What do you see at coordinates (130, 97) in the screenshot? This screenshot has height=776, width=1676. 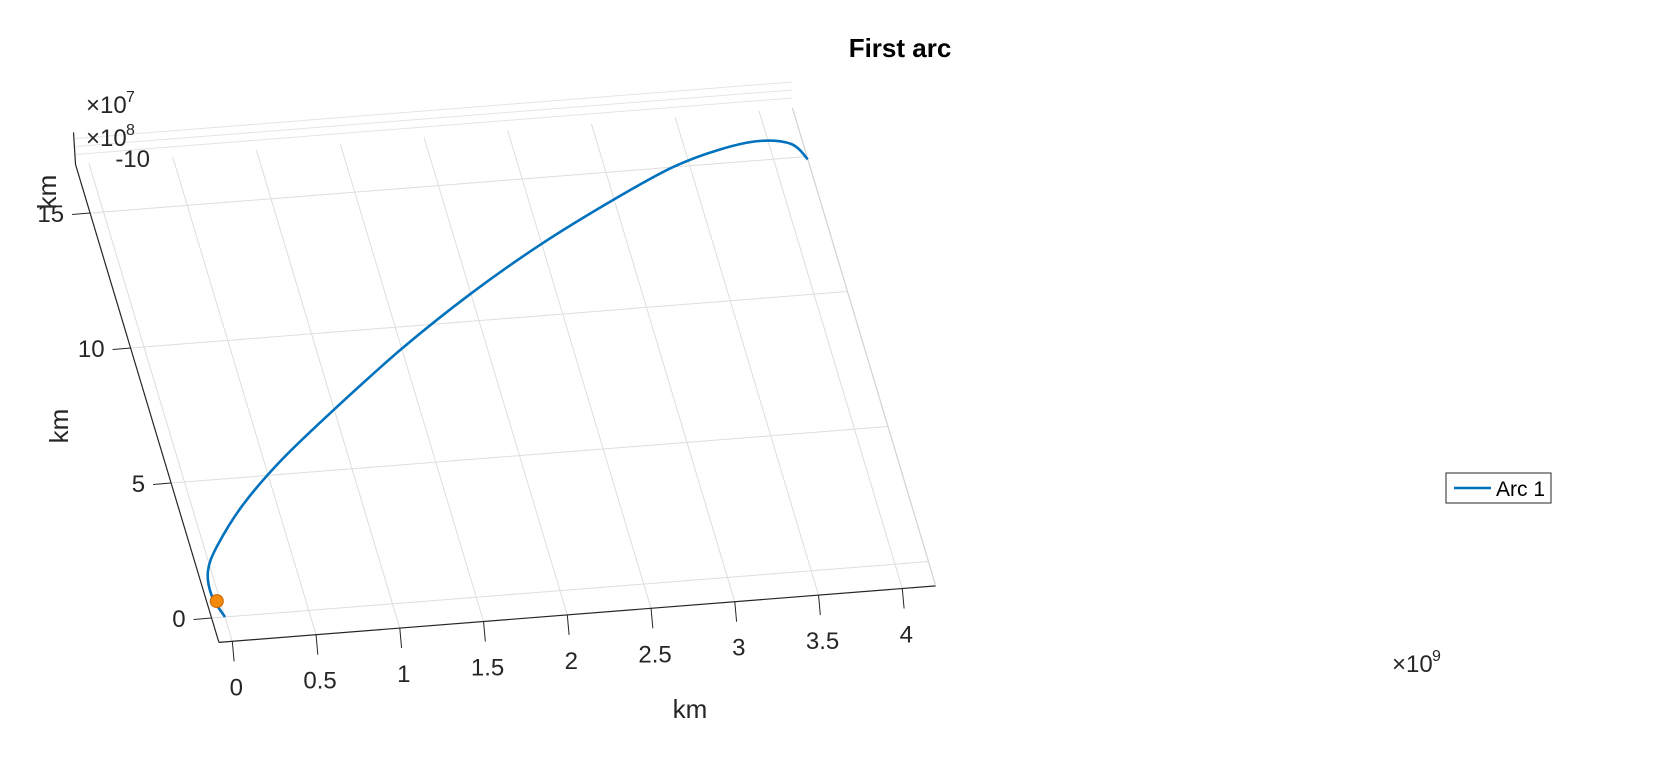 I see `z-exponent-power: 7` at bounding box center [130, 97].